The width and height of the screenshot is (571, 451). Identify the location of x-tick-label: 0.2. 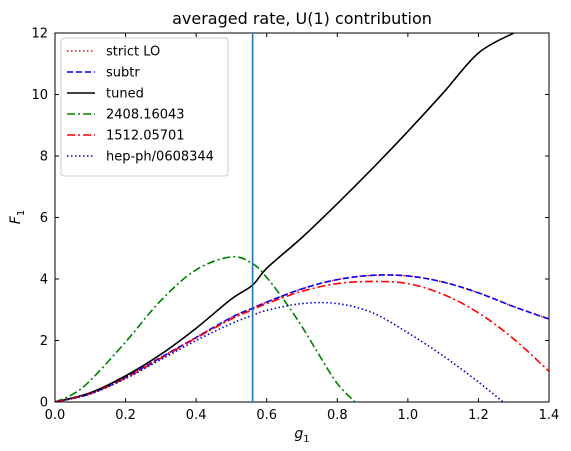
(125, 415).